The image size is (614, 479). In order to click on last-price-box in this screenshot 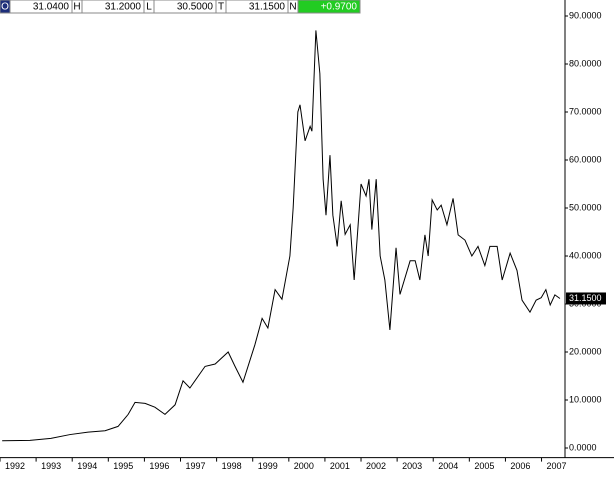, I will do `click(586, 298)`.